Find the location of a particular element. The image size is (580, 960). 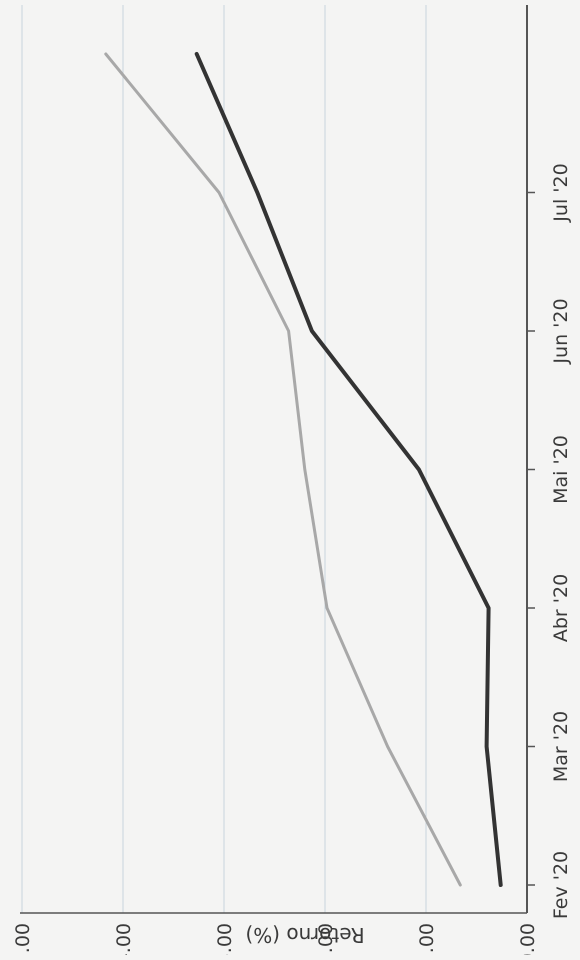

y-axis-title: Retorno (%) is located at coordinates (304, 935).